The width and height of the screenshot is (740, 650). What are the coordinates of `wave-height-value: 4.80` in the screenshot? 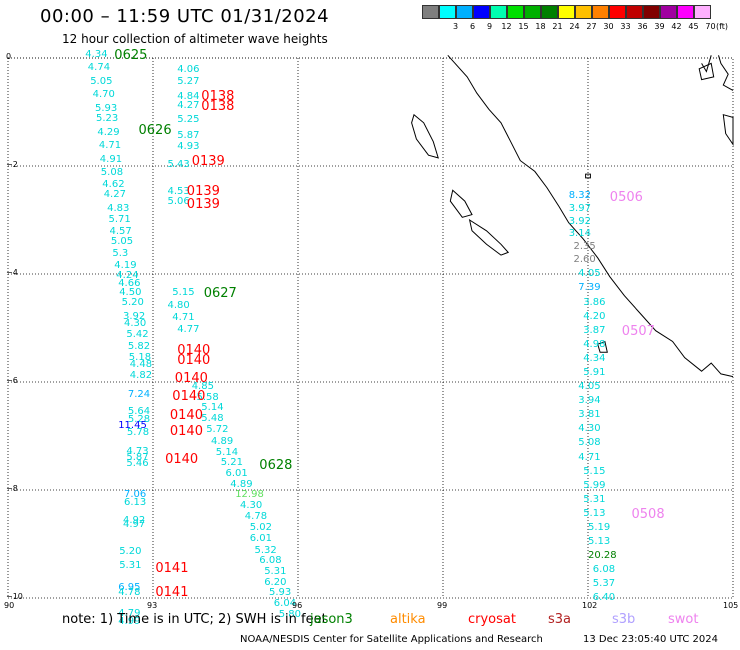 It's located at (178, 306).